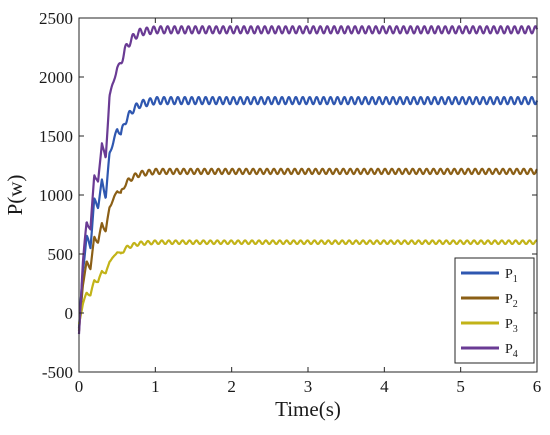 The width and height of the screenshot is (550, 435). I want to click on legend-label-p2: P2, so click(511, 301).